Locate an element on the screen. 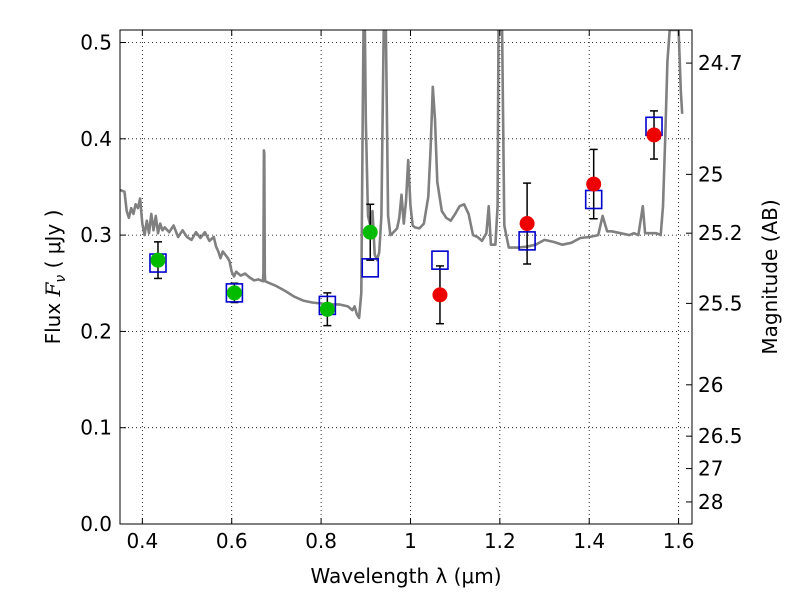 The height and width of the screenshot is (600, 800). x-tick-label: 1.2 is located at coordinates (500, 541).